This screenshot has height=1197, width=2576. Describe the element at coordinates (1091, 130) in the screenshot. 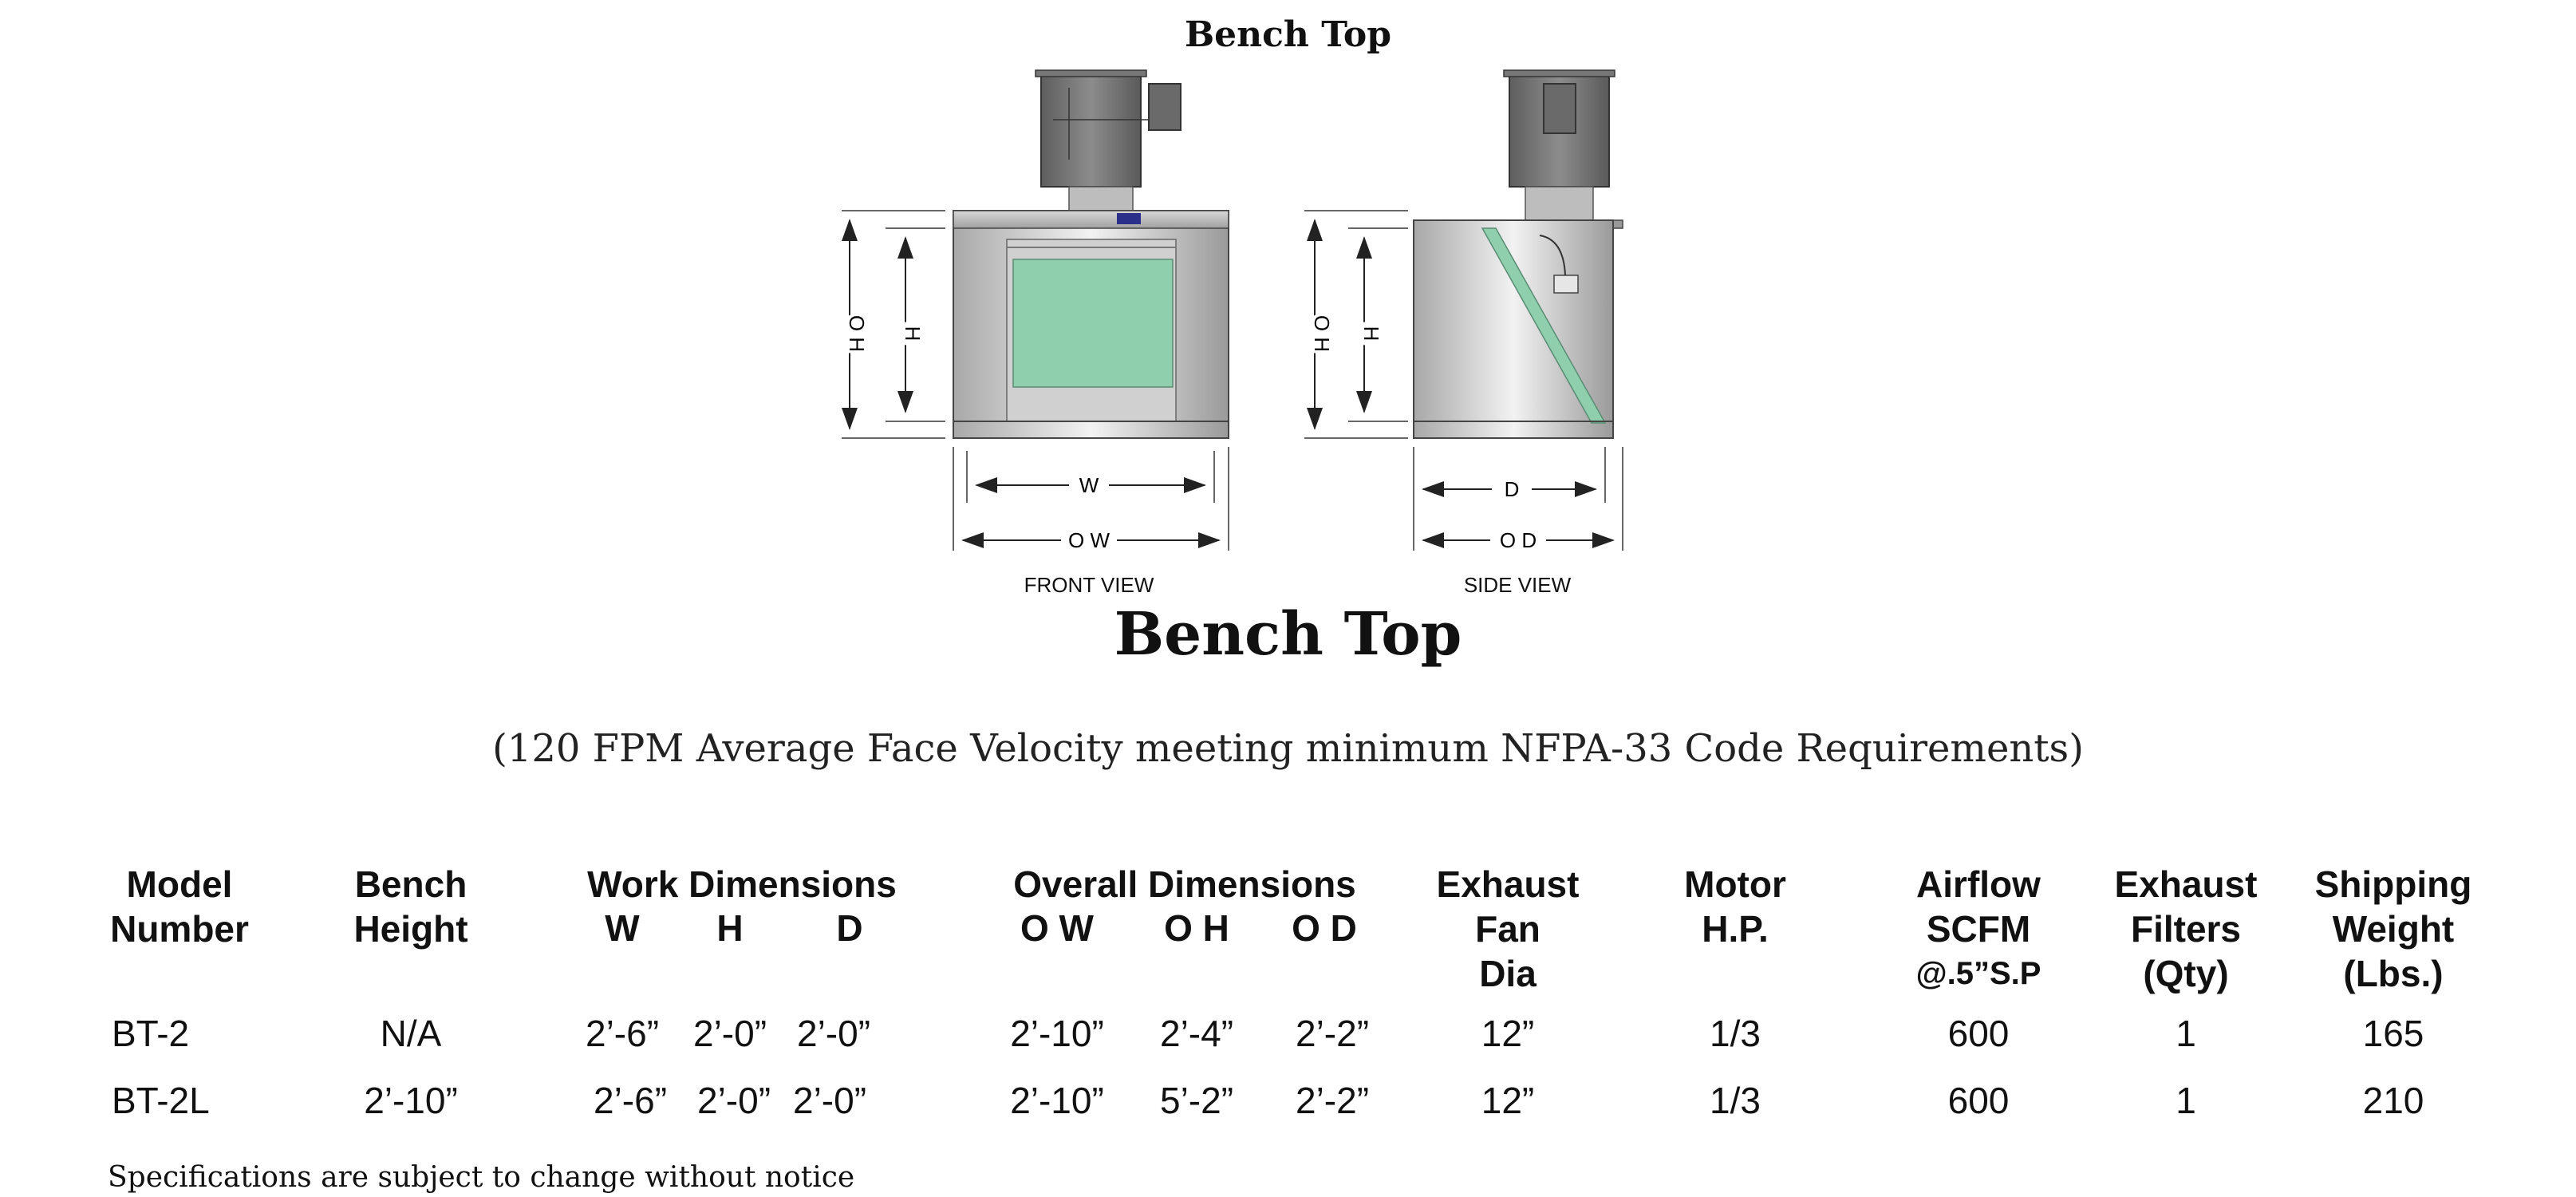

I see `fan-housing` at that location.